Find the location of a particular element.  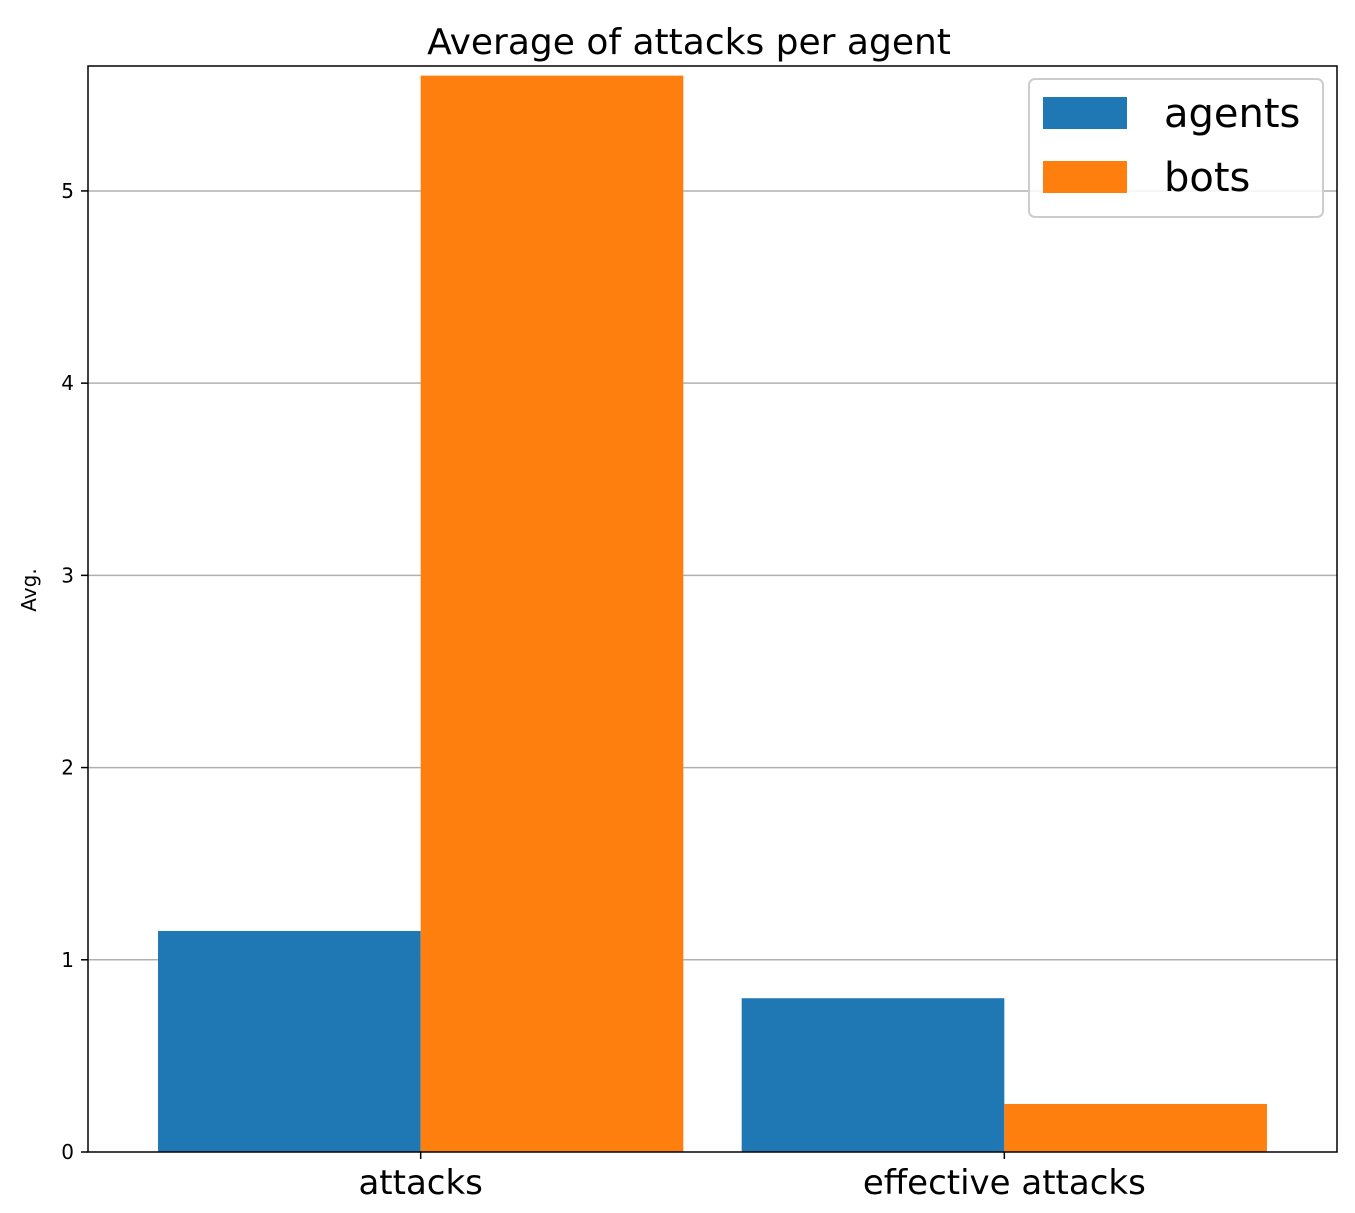

y-tick-label: 5 is located at coordinates (67, 191).